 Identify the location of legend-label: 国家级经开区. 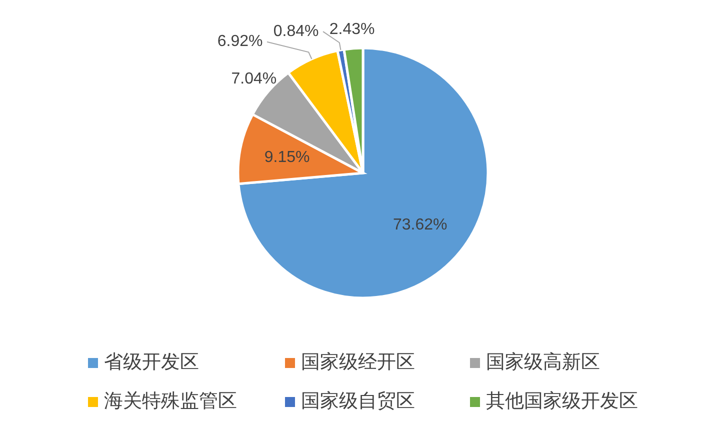
(358, 362).